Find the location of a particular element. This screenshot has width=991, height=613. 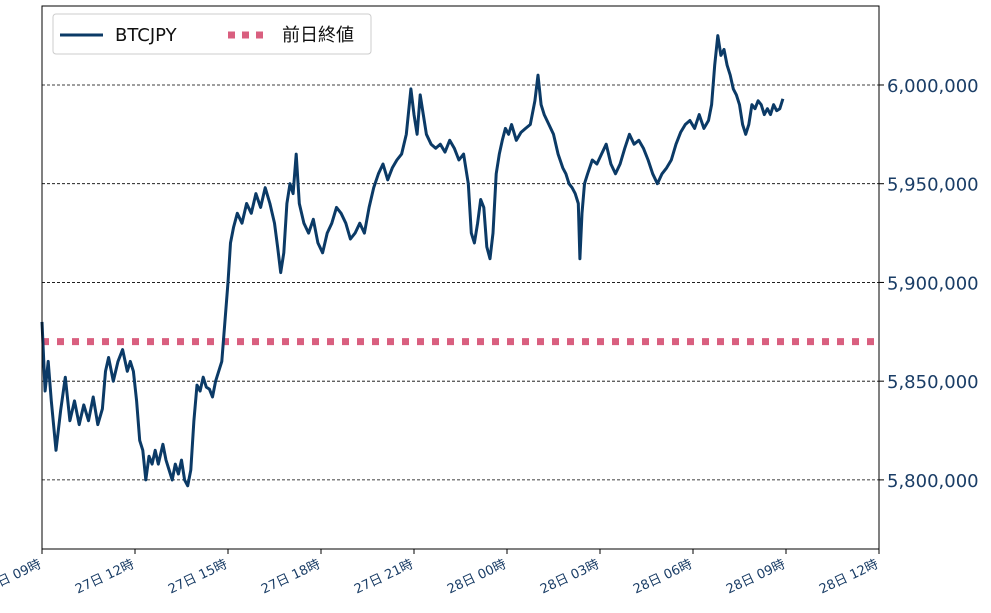

legend-box is located at coordinates (212, 34).